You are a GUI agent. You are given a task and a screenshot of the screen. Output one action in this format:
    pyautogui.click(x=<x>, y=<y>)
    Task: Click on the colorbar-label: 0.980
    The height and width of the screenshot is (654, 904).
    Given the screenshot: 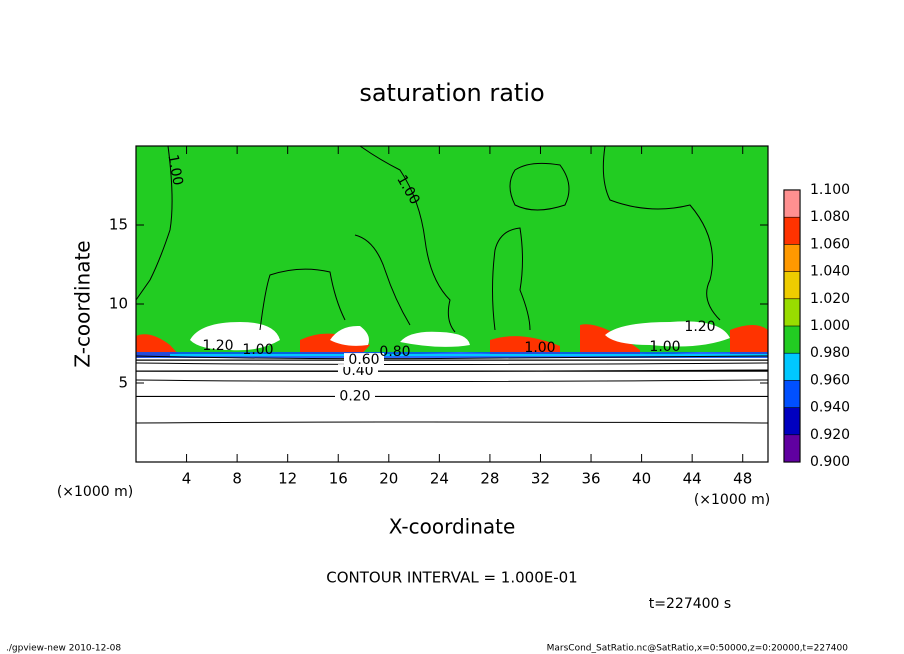 What is the action you would take?
    pyautogui.click(x=830, y=353)
    